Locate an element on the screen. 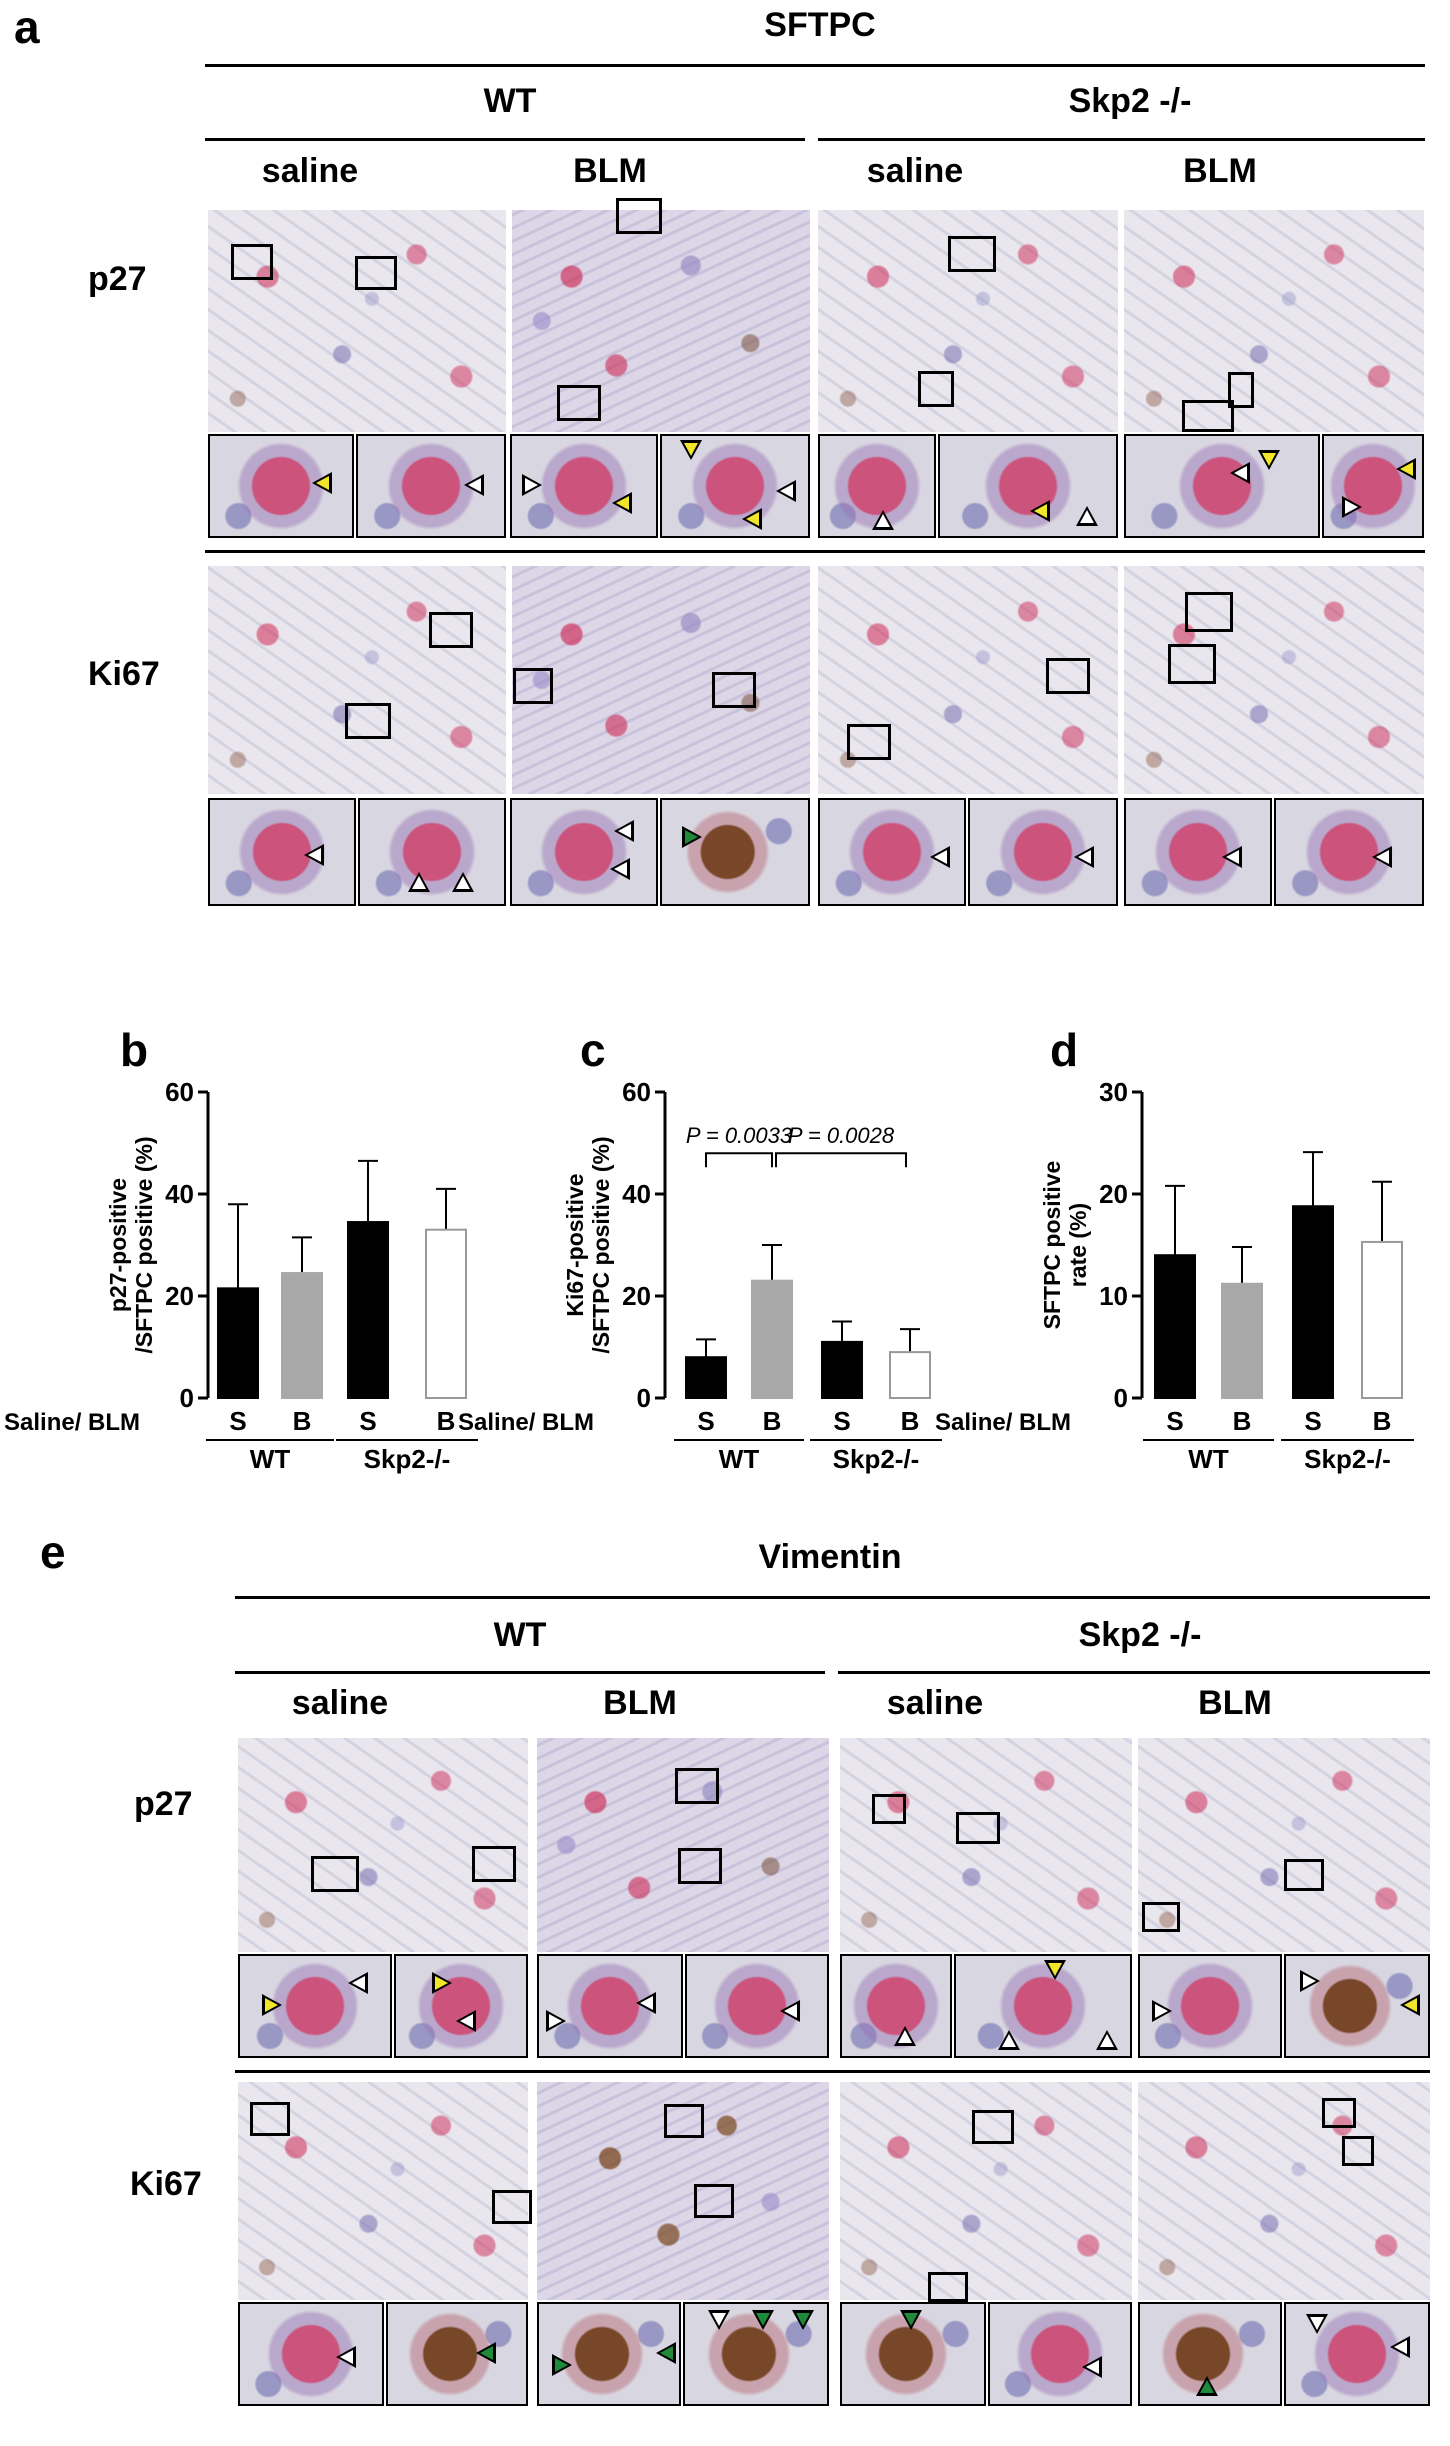 Image resolution: width=1450 pixels, height=2446 pixels. panel-e-row-ki67: Ki67 is located at coordinates (166, 2184).